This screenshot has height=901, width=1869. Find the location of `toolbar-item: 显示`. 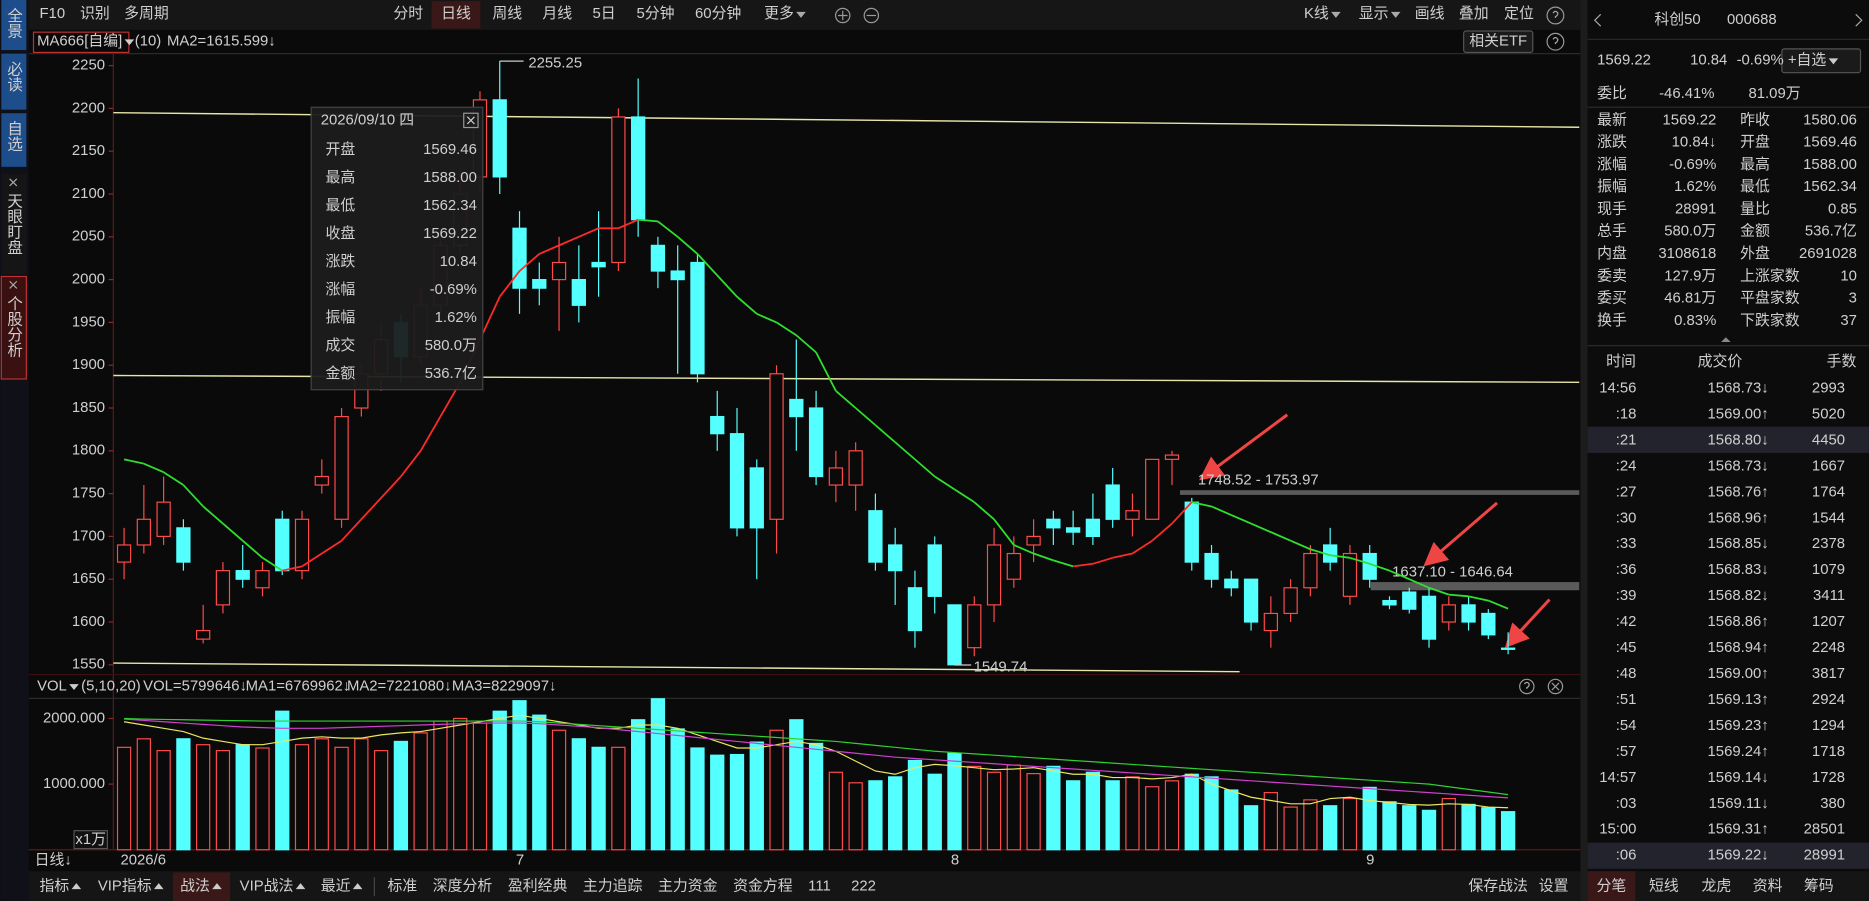

toolbar-item: 显示 is located at coordinates (1374, 14).